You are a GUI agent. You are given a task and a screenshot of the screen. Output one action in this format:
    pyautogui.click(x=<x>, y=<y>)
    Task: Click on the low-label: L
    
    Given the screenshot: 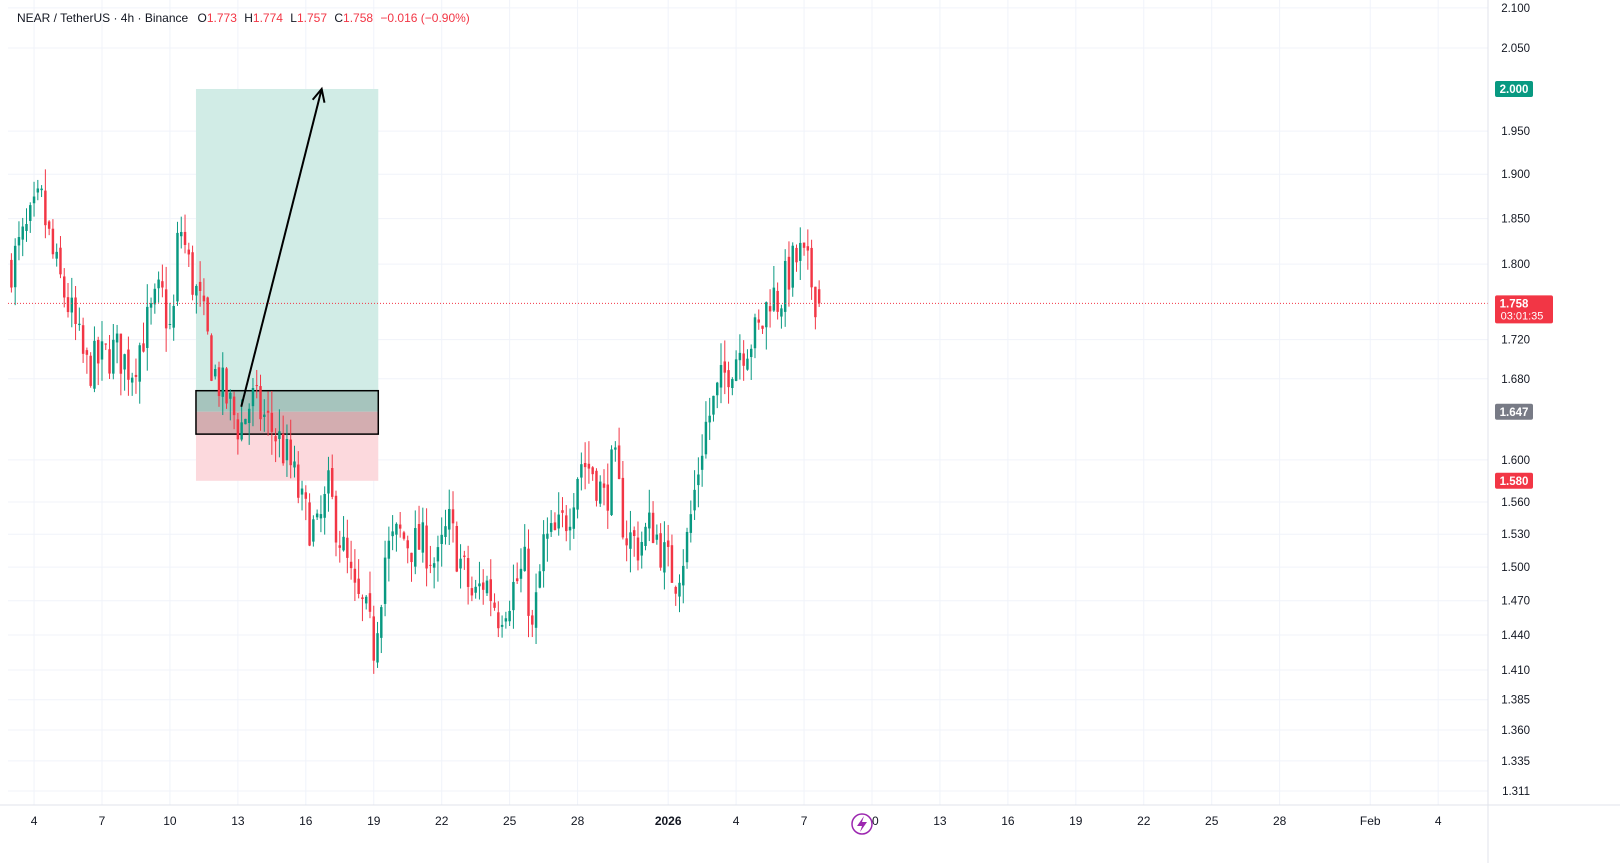 What is the action you would take?
    pyautogui.click(x=293, y=18)
    